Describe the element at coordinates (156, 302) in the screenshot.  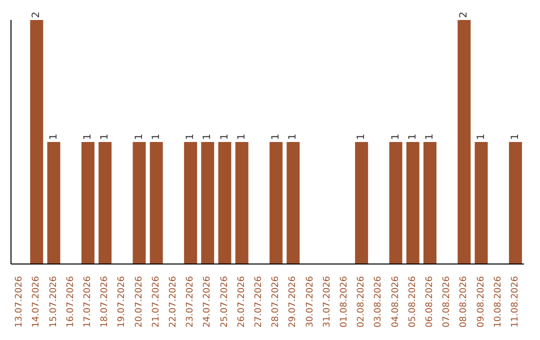
I see `x-tick-label: 21.07.2026` at that location.